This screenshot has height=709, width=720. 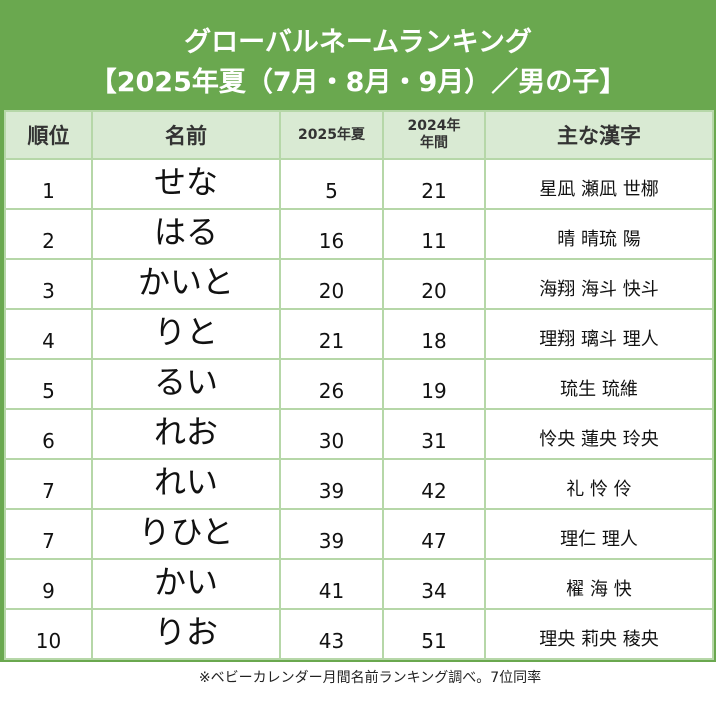 I want to click on name-cell: りと, so click(x=185, y=332).